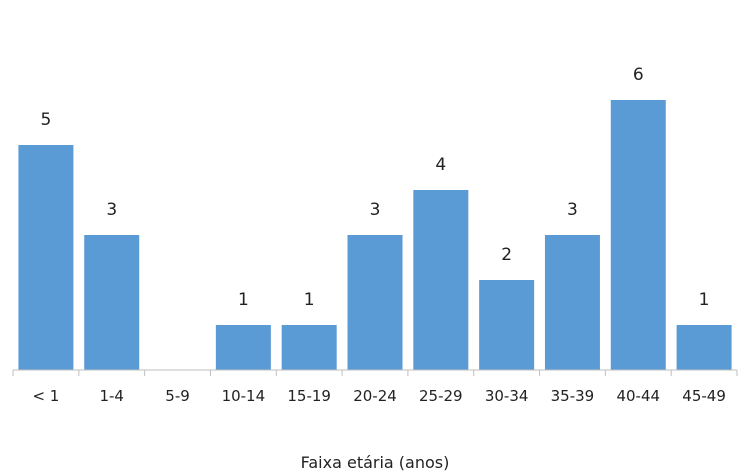 This screenshot has width=742, height=474. Describe the element at coordinates (243, 300) in the screenshot. I see `data-label-3: 1` at that location.